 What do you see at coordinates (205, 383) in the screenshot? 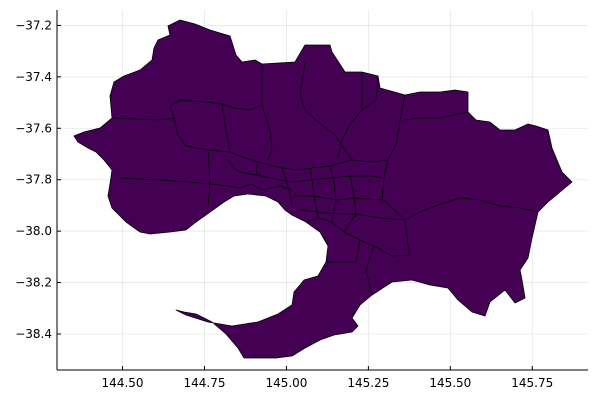
I see `x-tick-label: 144.75` at bounding box center [205, 383].